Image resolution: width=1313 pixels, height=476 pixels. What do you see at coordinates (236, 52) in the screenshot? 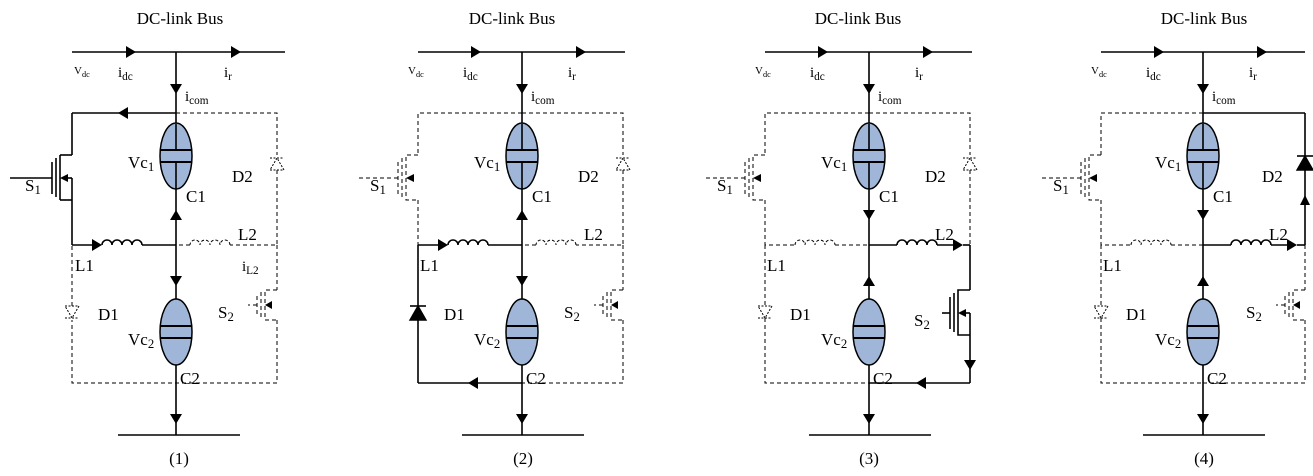
I see `ir-arrow` at bounding box center [236, 52].